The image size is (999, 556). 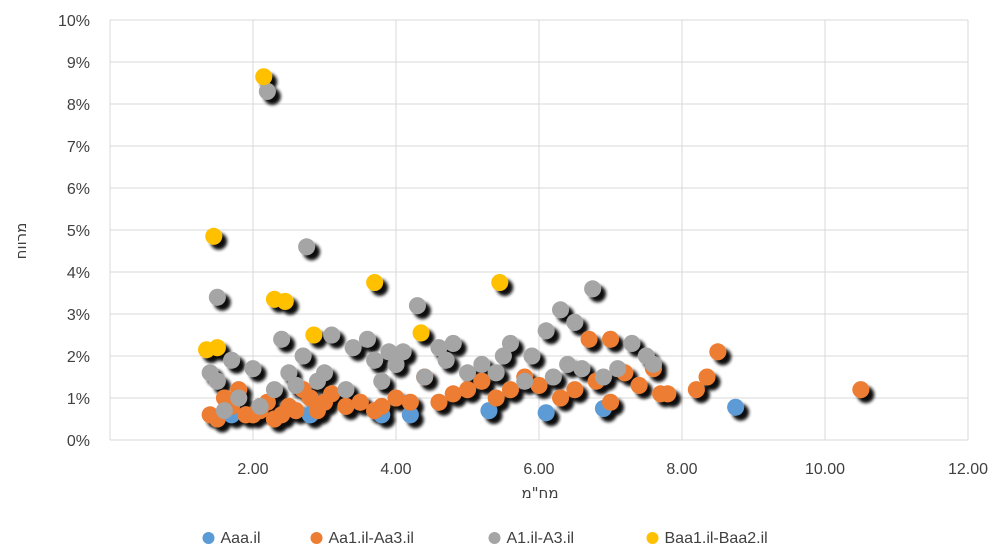 What do you see at coordinates (78, 189) in the screenshot?
I see `y-tick-label: 6%` at bounding box center [78, 189].